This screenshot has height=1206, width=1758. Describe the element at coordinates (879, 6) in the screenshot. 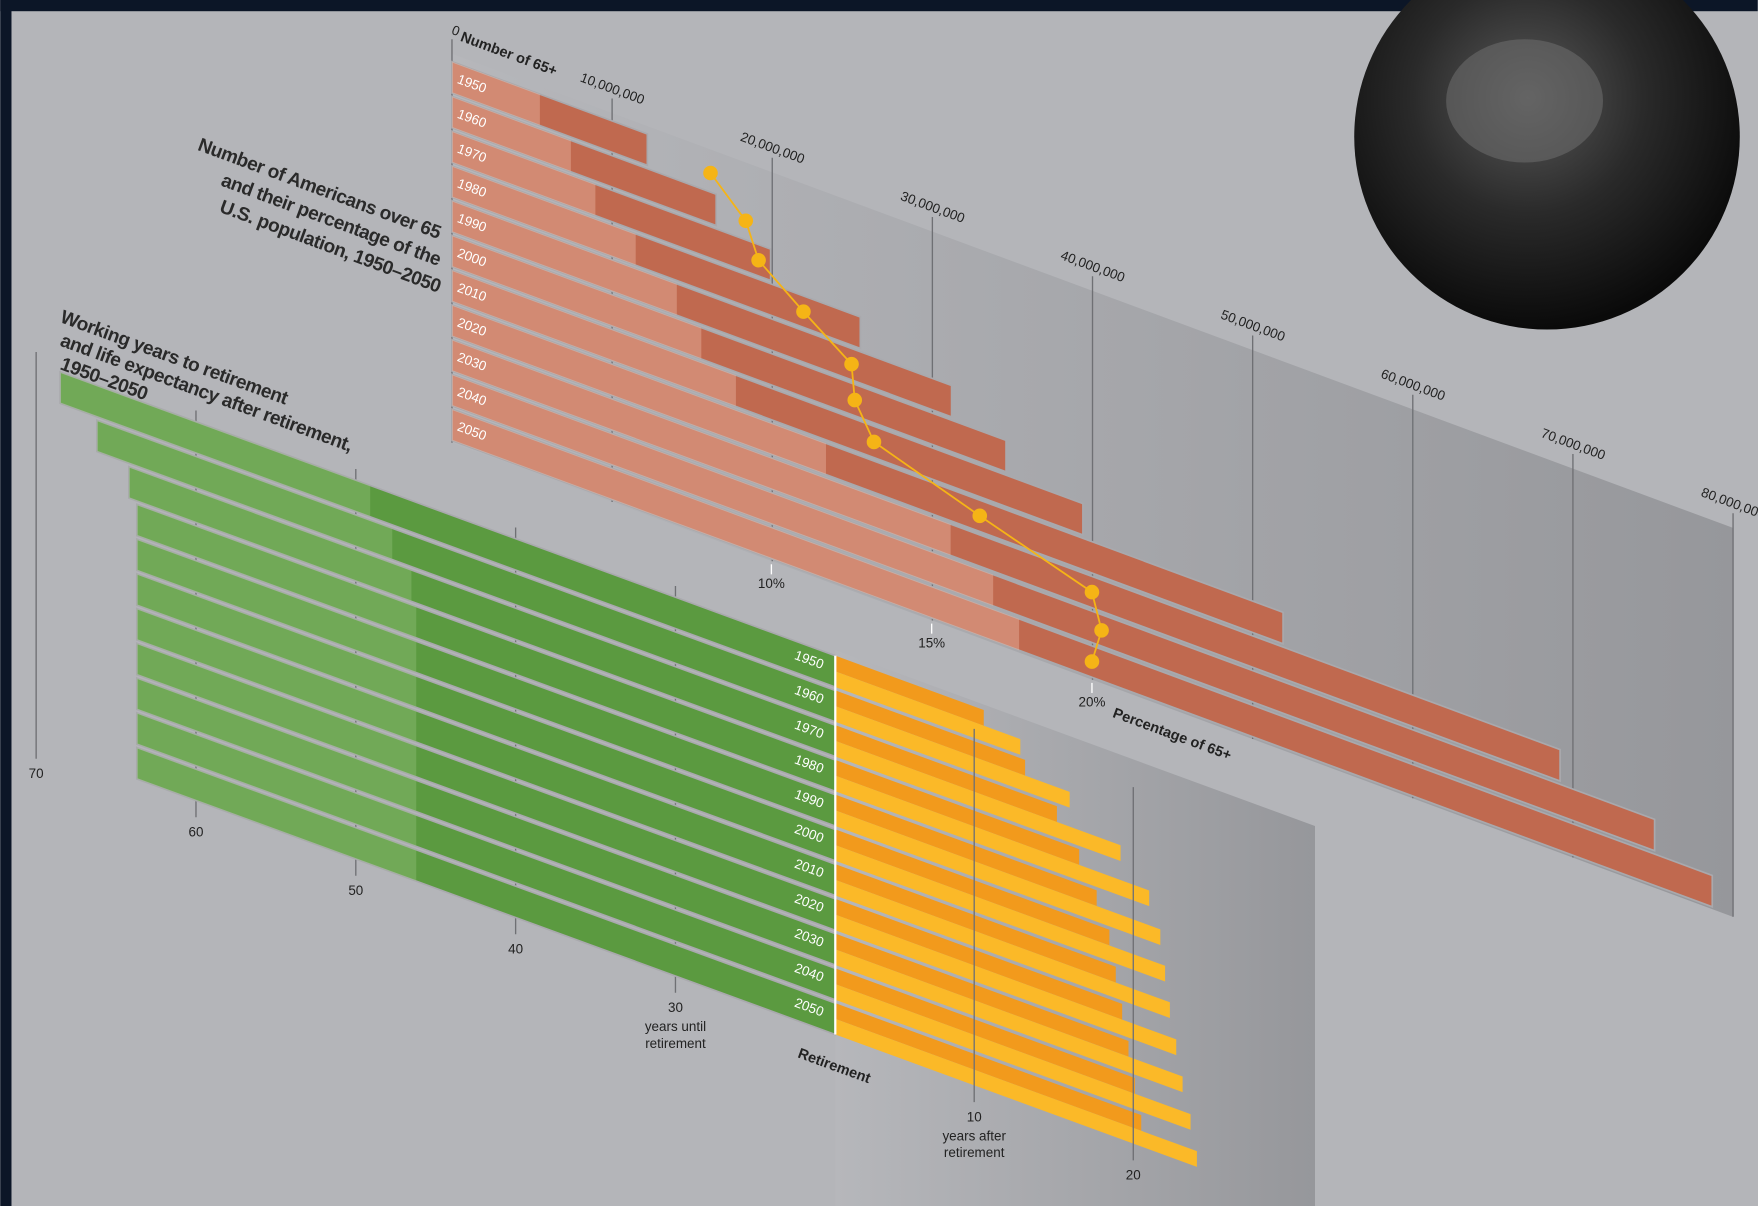

I see `top-border` at that location.